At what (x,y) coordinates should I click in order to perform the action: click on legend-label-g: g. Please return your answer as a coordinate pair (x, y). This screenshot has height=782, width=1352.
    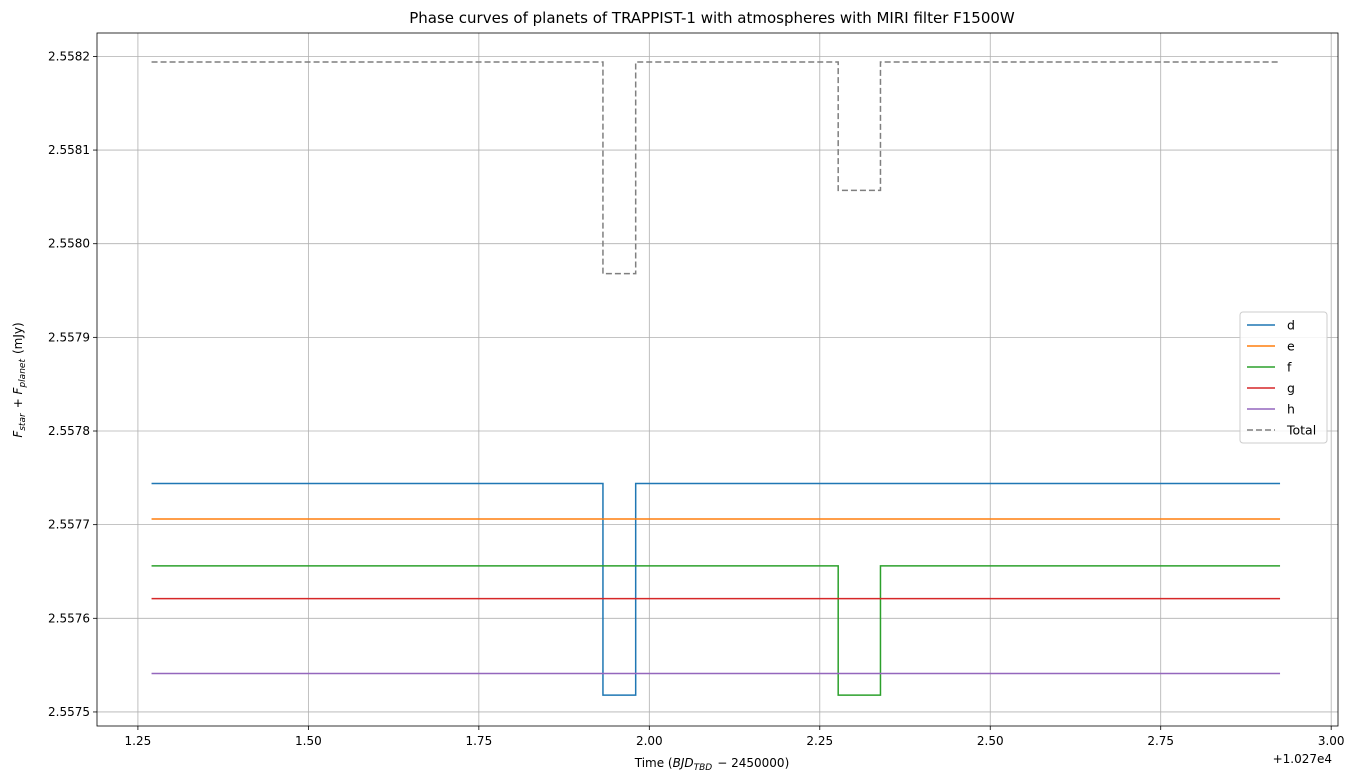
    Looking at the image, I should click on (1291, 388).